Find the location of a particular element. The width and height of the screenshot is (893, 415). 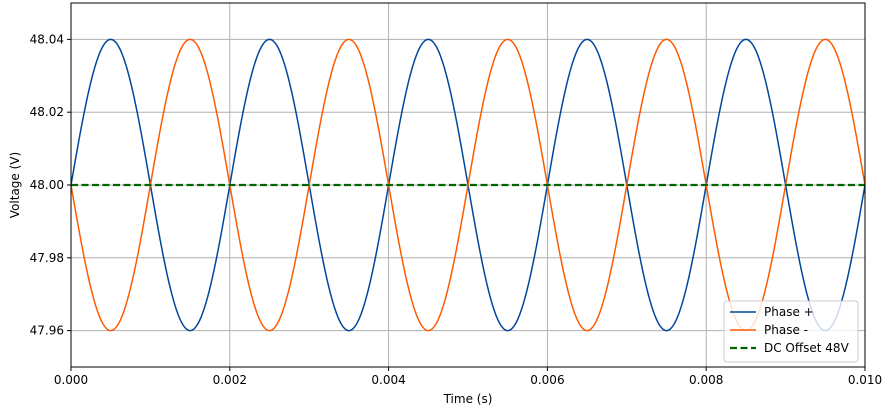

y-tick-label: 48.04 is located at coordinates (47, 39).